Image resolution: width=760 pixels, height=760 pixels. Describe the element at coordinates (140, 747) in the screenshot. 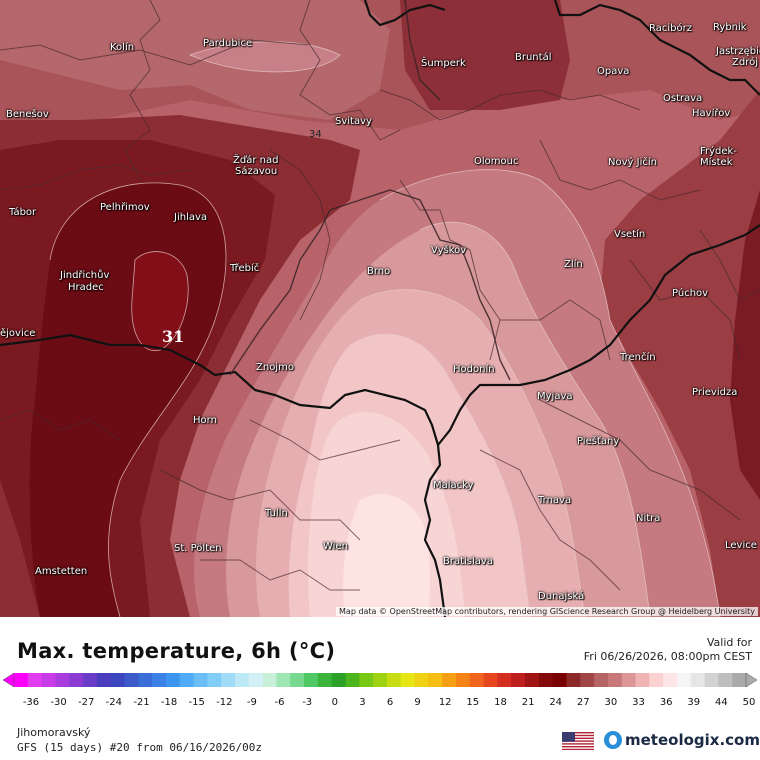

I see `model-run: GFS (15 days) #20 from 06/16/2026/00z` at that location.